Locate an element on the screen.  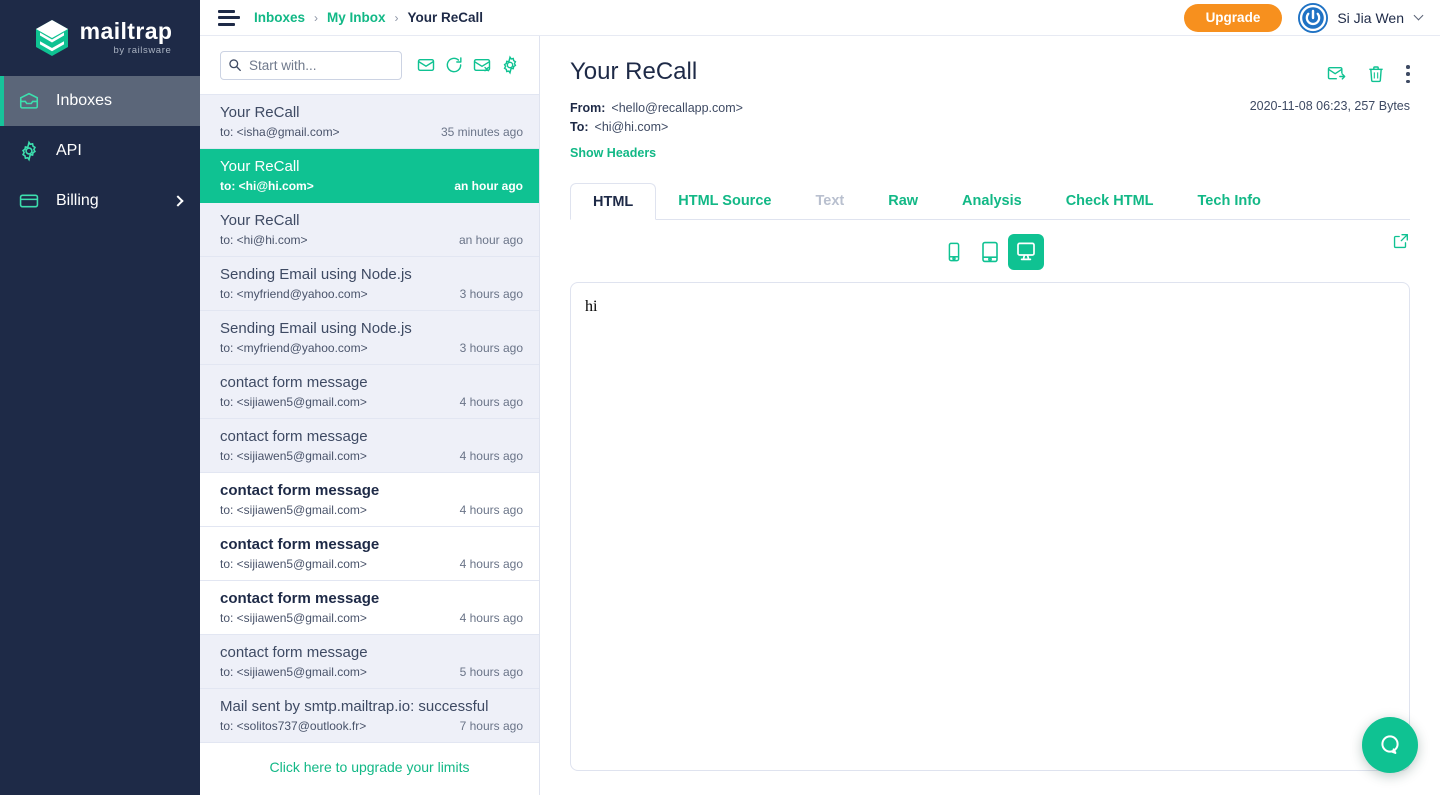
settings-gear-icon is located at coordinates (510, 65).